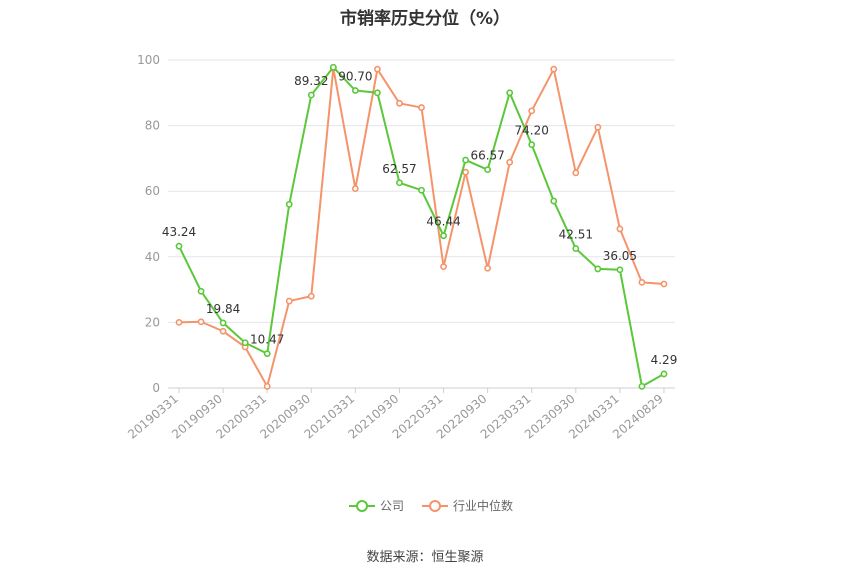 The width and height of the screenshot is (850, 575). What do you see at coordinates (483, 505) in the screenshot?
I see `legend-label: 行业中位数` at bounding box center [483, 505].